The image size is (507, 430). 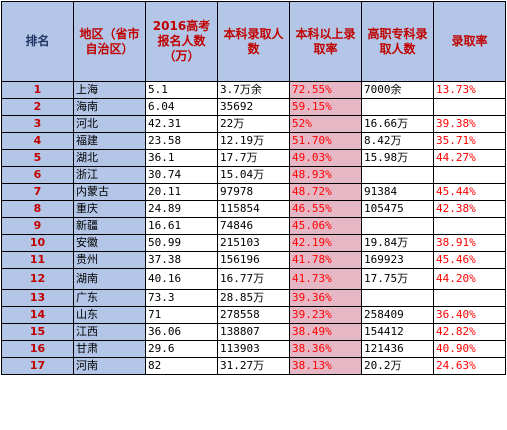 What do you see at coordinates (469, 260) in the screenshot?
I see `vocational-rate-cell: 45.46%` at bounding box center [469, 260].